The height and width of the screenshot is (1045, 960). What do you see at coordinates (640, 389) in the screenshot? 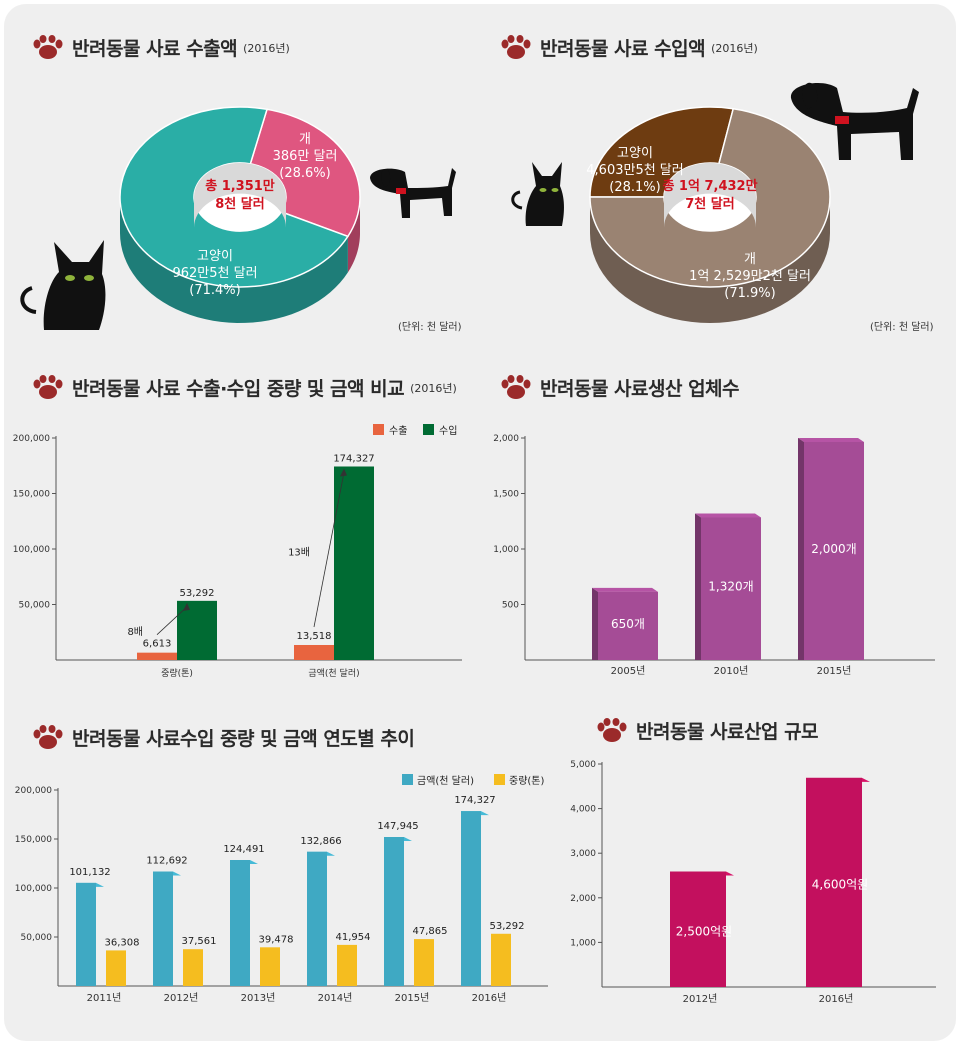
I see `title-text: 반려동물 사료생산 업체수` at bounding box center [640, 389].